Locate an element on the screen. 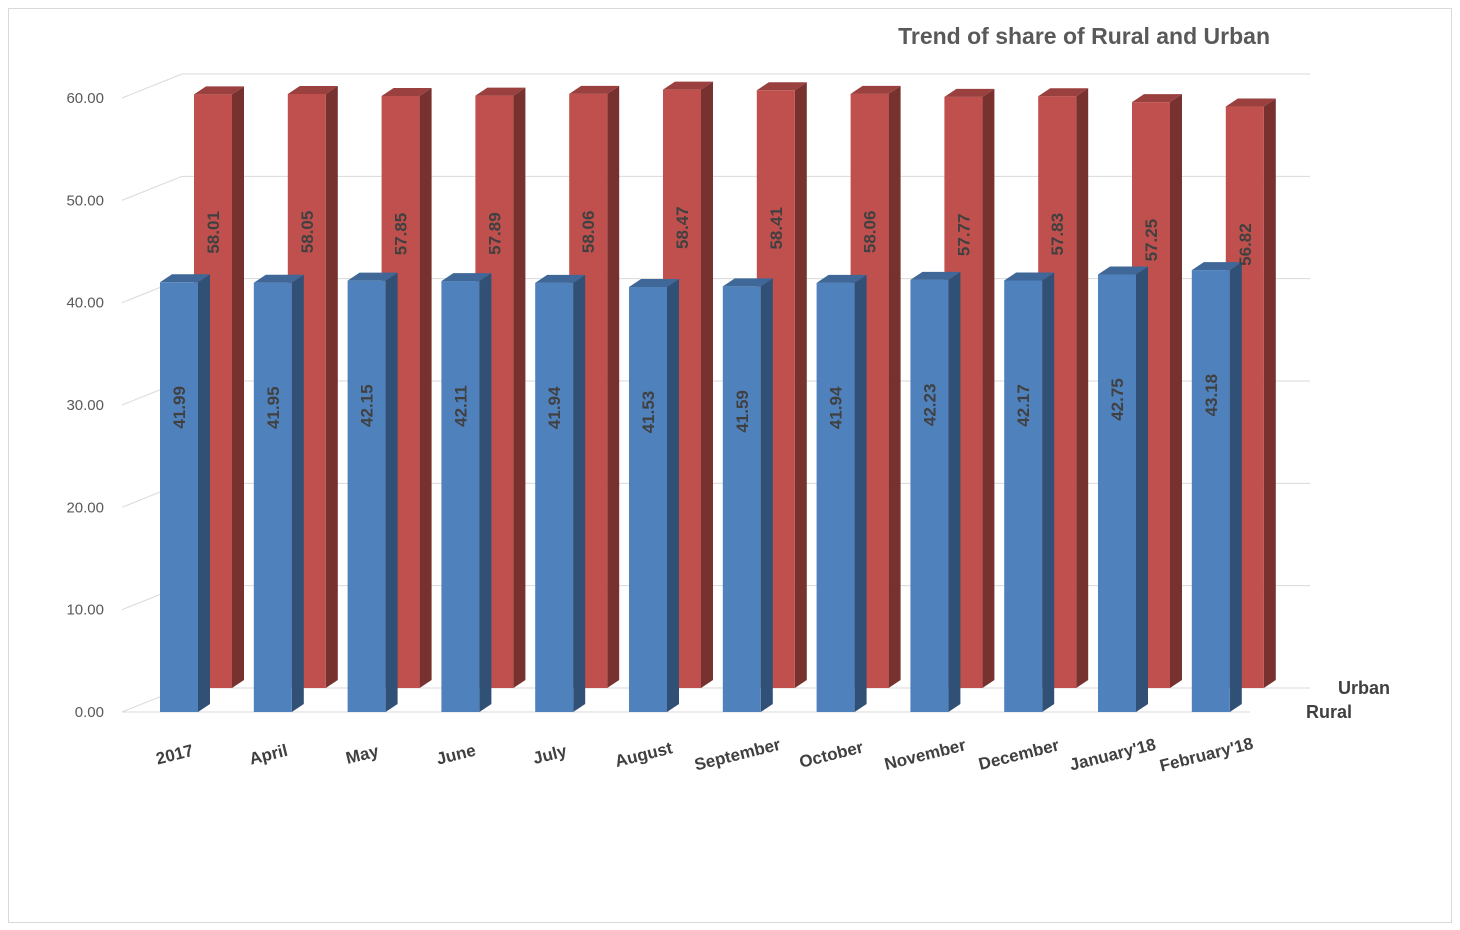 This screenshot has width=1460, height=930. x-tick-label: January'18 is located at coordinates (1113, 755).